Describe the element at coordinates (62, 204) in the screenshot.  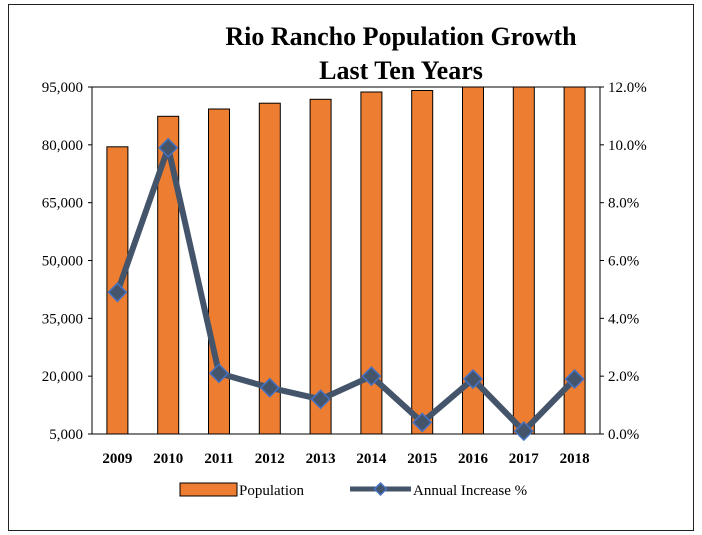
I see `y-left-tick-label: 65,000` at that location.